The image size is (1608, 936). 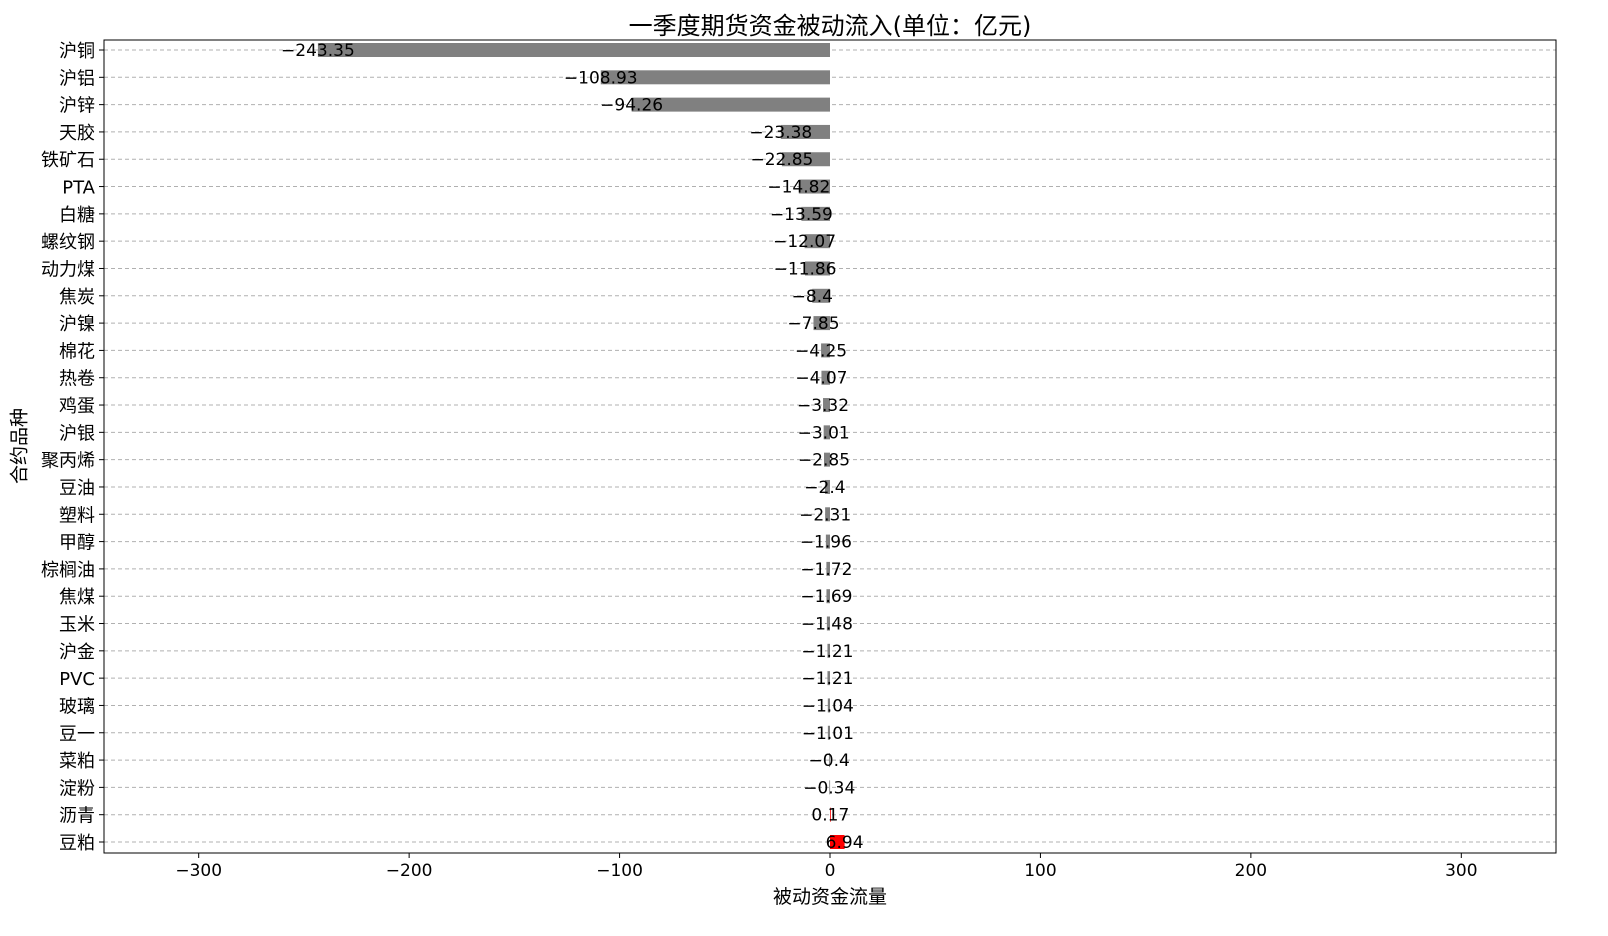 What do you see at coordinates (68, 160) in the screenshot?
I see `y-tick-label: 铁矿石` at bounding box center [68, 160].